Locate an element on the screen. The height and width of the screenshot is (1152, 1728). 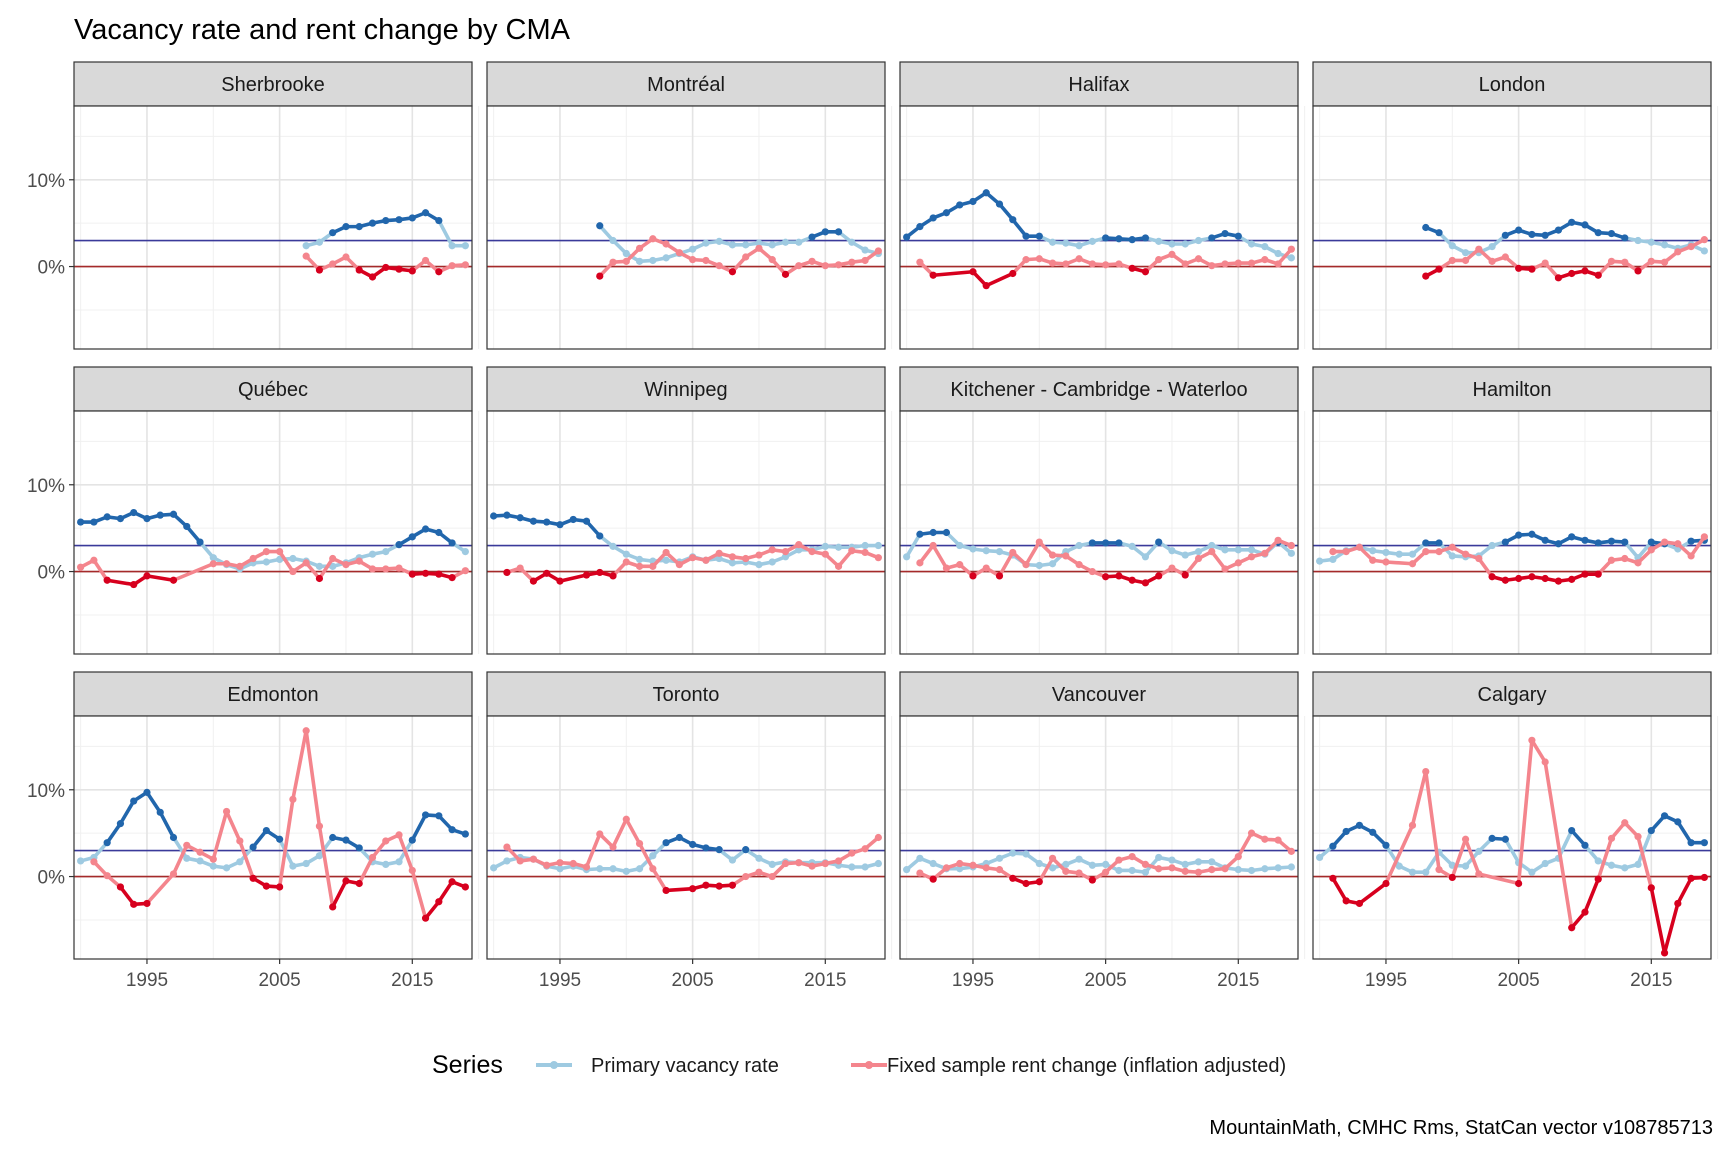
legend-key-rent-point is located at coordinates (869, 1065).